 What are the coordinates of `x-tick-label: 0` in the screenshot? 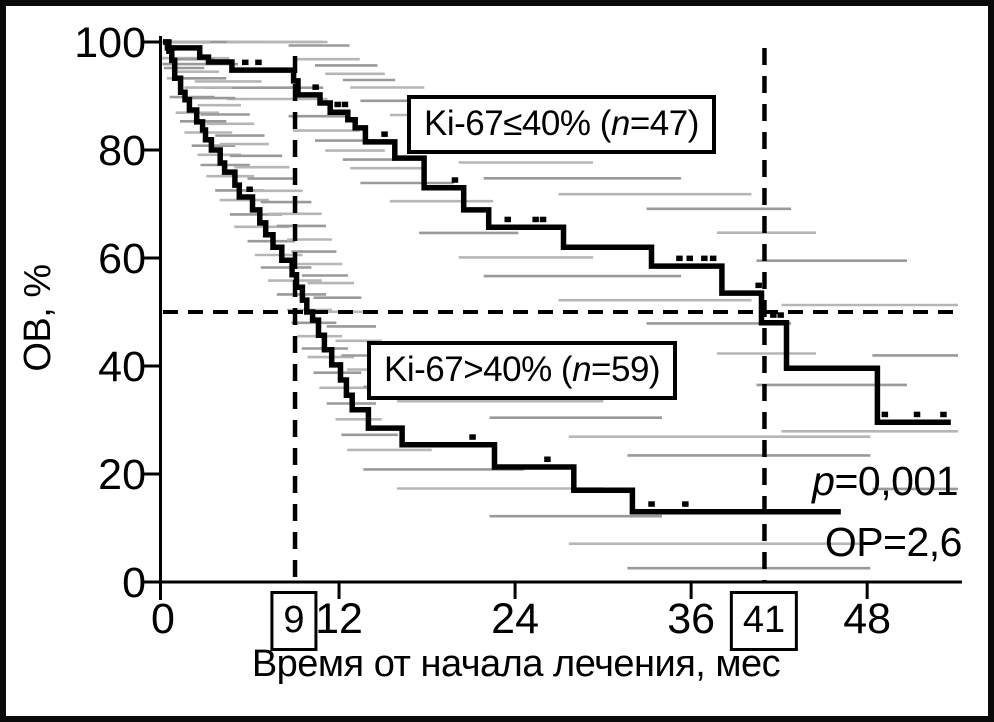 It's located at (163, 619).